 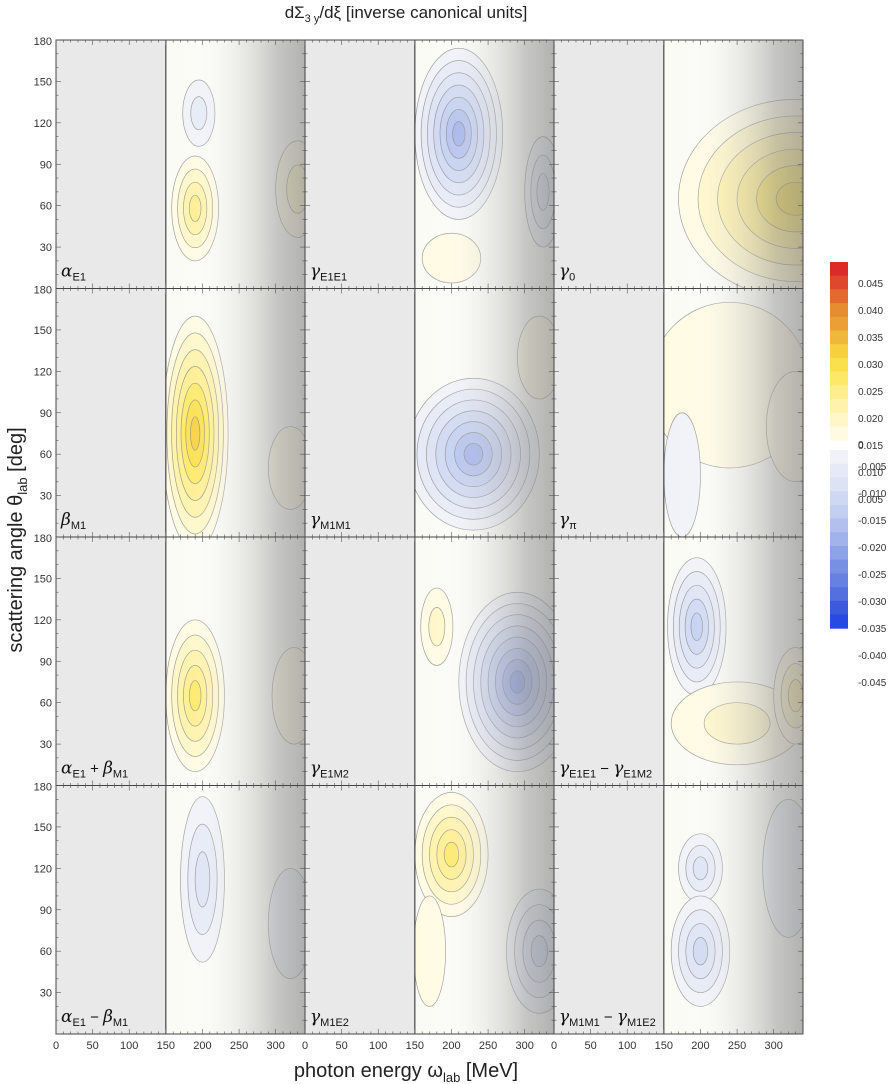 What do you see at coordinates (607, 1018) in the screenshot?
I see `panel-label: γM1M1 − γM1E2` at bounding box center [607, 1018].